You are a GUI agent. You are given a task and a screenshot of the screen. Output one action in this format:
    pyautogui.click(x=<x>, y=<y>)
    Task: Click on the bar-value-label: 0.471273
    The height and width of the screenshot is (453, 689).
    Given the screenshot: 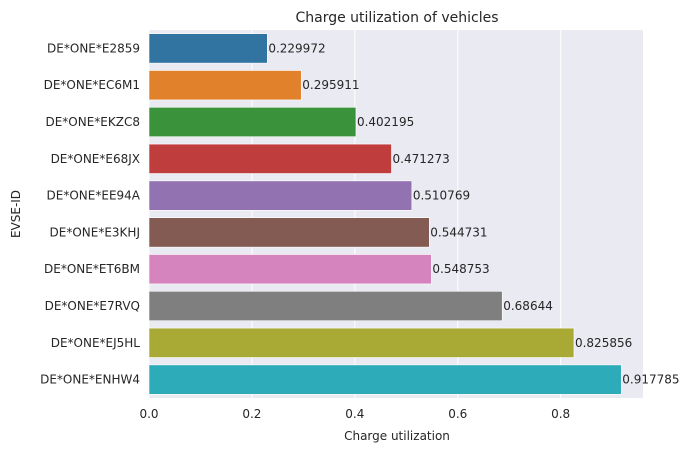 What is the action you would take?
    pyautogui.click(x=421, y=159)
    